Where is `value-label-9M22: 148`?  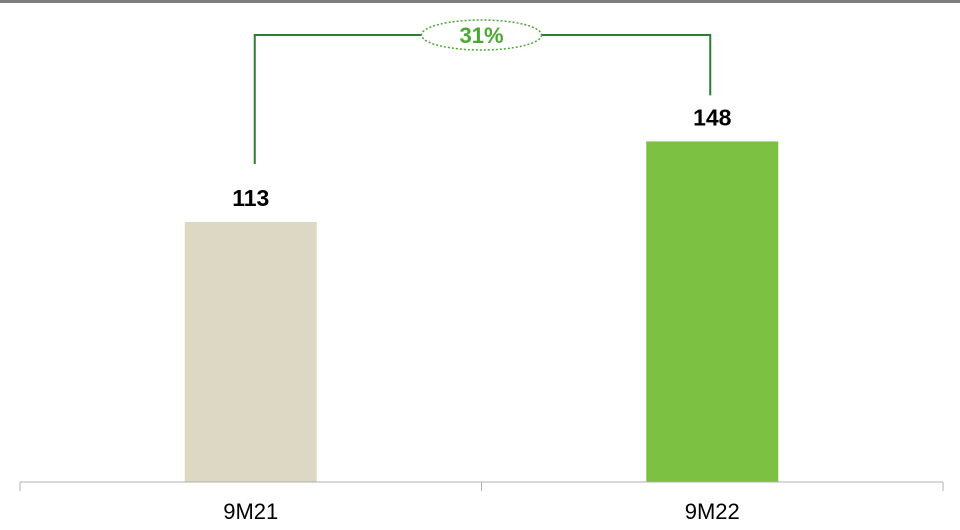
value-label-9M22: 148 is located at coordinates (712, 117).